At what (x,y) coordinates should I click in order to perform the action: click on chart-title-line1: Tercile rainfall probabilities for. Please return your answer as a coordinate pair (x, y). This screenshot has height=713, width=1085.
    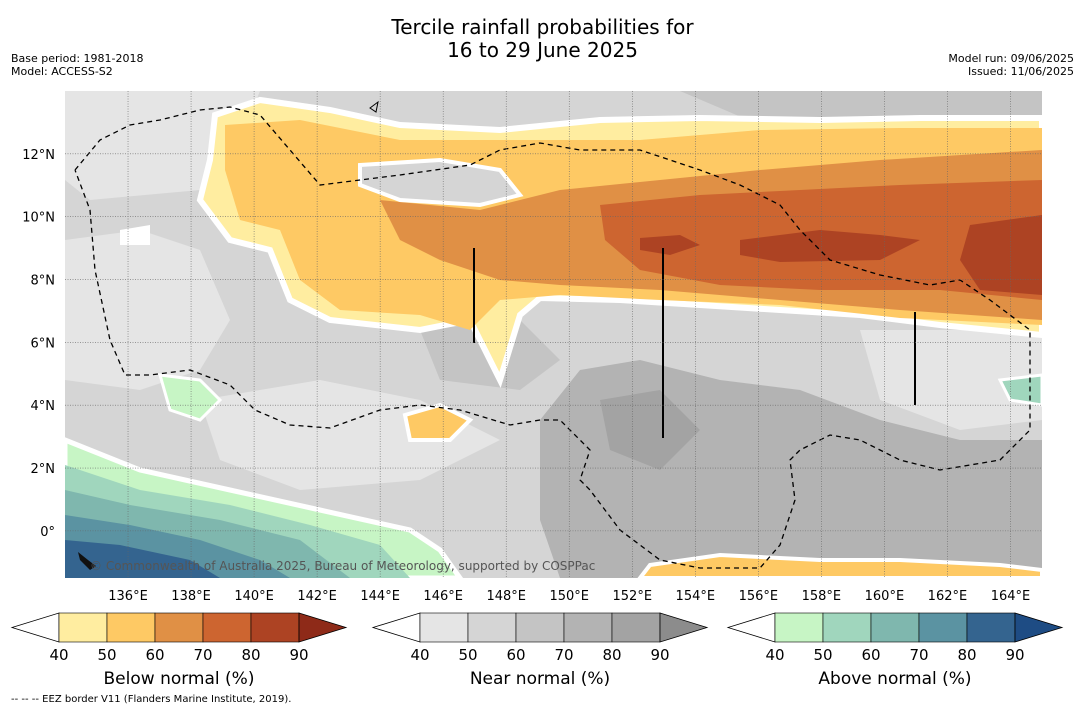
    Looking at the image, I should click on (542, 27).